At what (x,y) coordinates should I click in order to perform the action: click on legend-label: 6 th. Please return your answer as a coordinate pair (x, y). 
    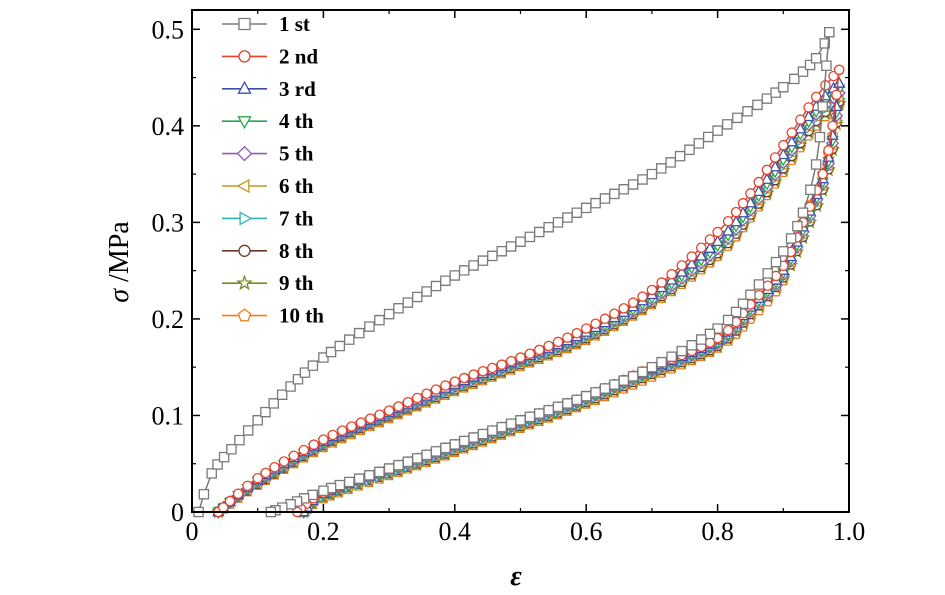
    Looking at the image, I should click on (296, 186).